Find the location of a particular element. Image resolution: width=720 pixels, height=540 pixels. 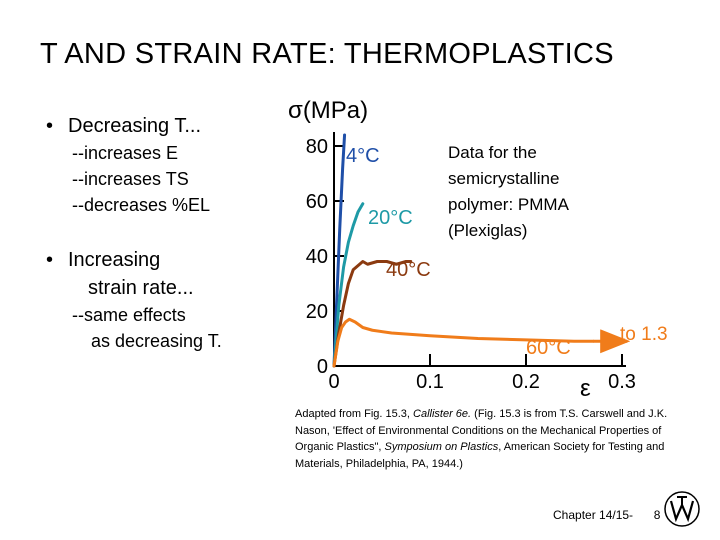

sub-item: --increases TS is located at coordinates (130, 179).